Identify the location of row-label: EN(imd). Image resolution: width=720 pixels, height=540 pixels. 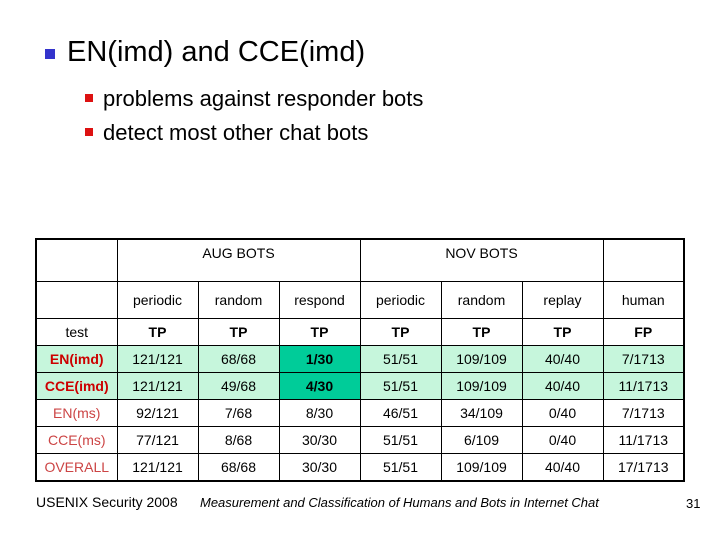
(76, 359).